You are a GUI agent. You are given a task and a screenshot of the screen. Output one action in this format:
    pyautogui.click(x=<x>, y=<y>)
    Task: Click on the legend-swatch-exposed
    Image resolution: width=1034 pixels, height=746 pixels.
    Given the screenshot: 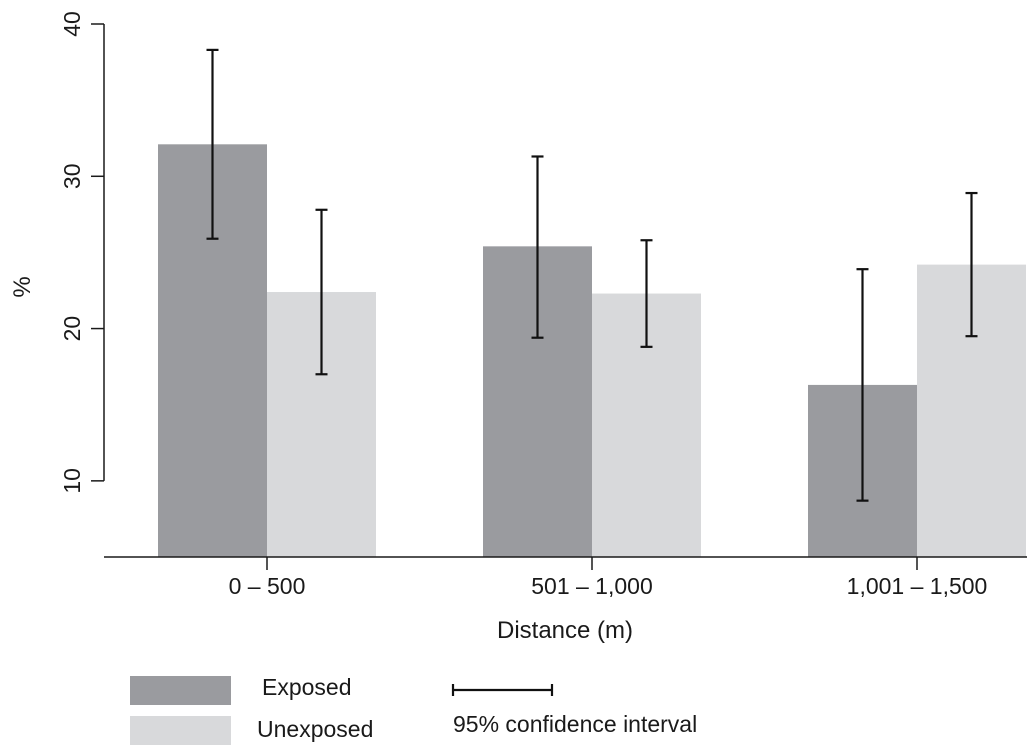 What is the action you would take?
    pyautogui.click(x=180, y=690)
    